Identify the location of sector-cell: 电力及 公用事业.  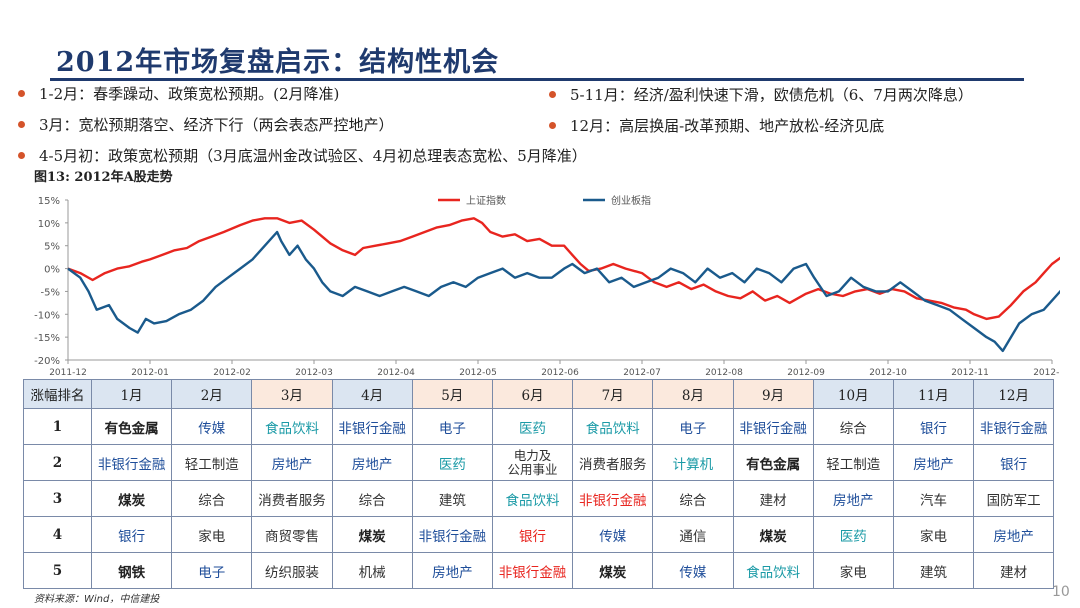
(532, 462).